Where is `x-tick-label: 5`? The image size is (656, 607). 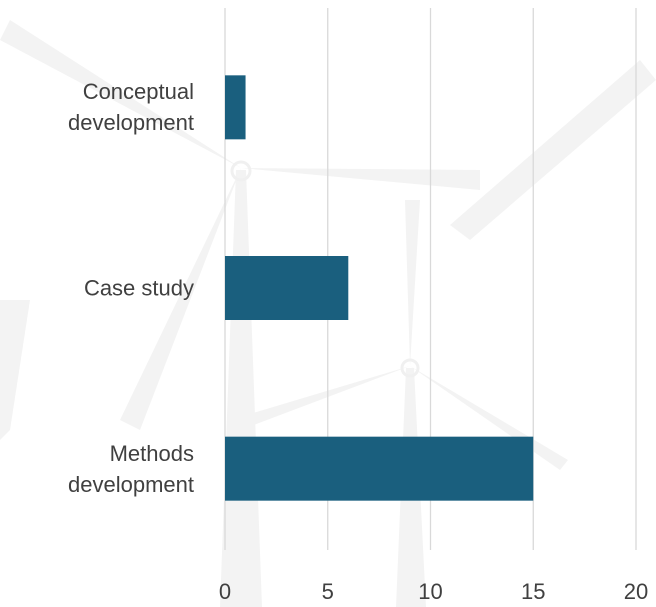
x-tick-label: 5 is located at coordinates (328, 591).